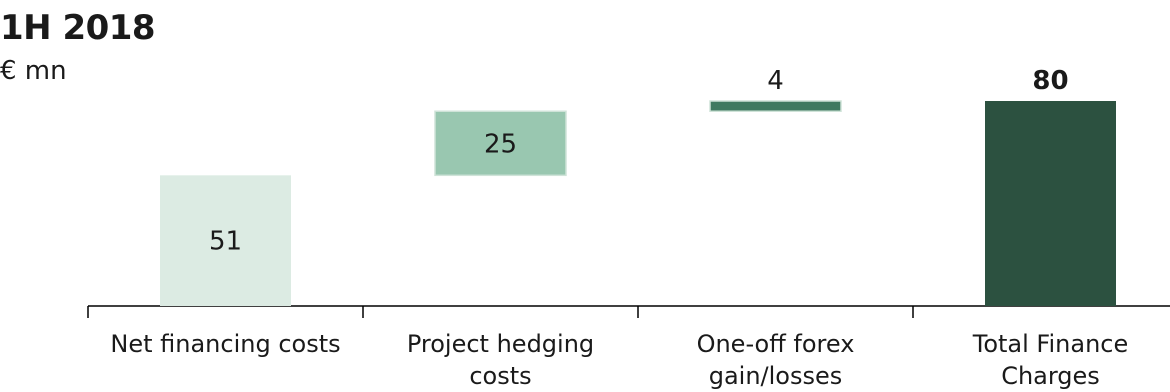  I want to click on bar-net-financing-costs, so click(225, 240).